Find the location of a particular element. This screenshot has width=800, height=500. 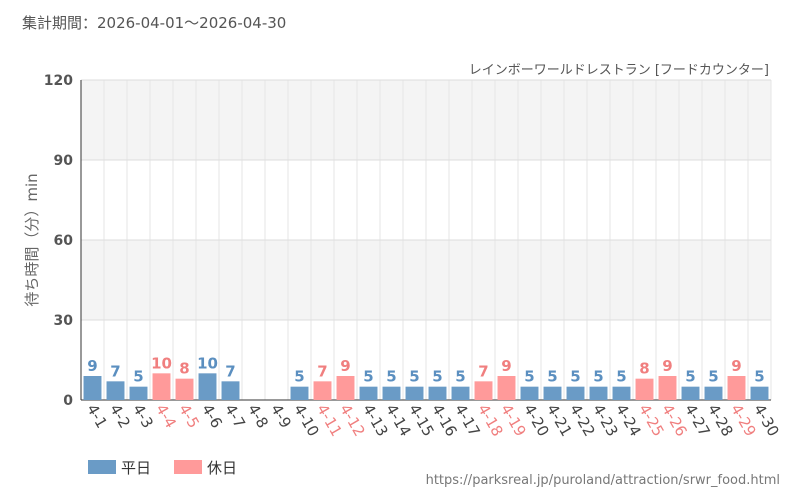

x-tick-label: 4-5 is located at coordinates (189, 416).